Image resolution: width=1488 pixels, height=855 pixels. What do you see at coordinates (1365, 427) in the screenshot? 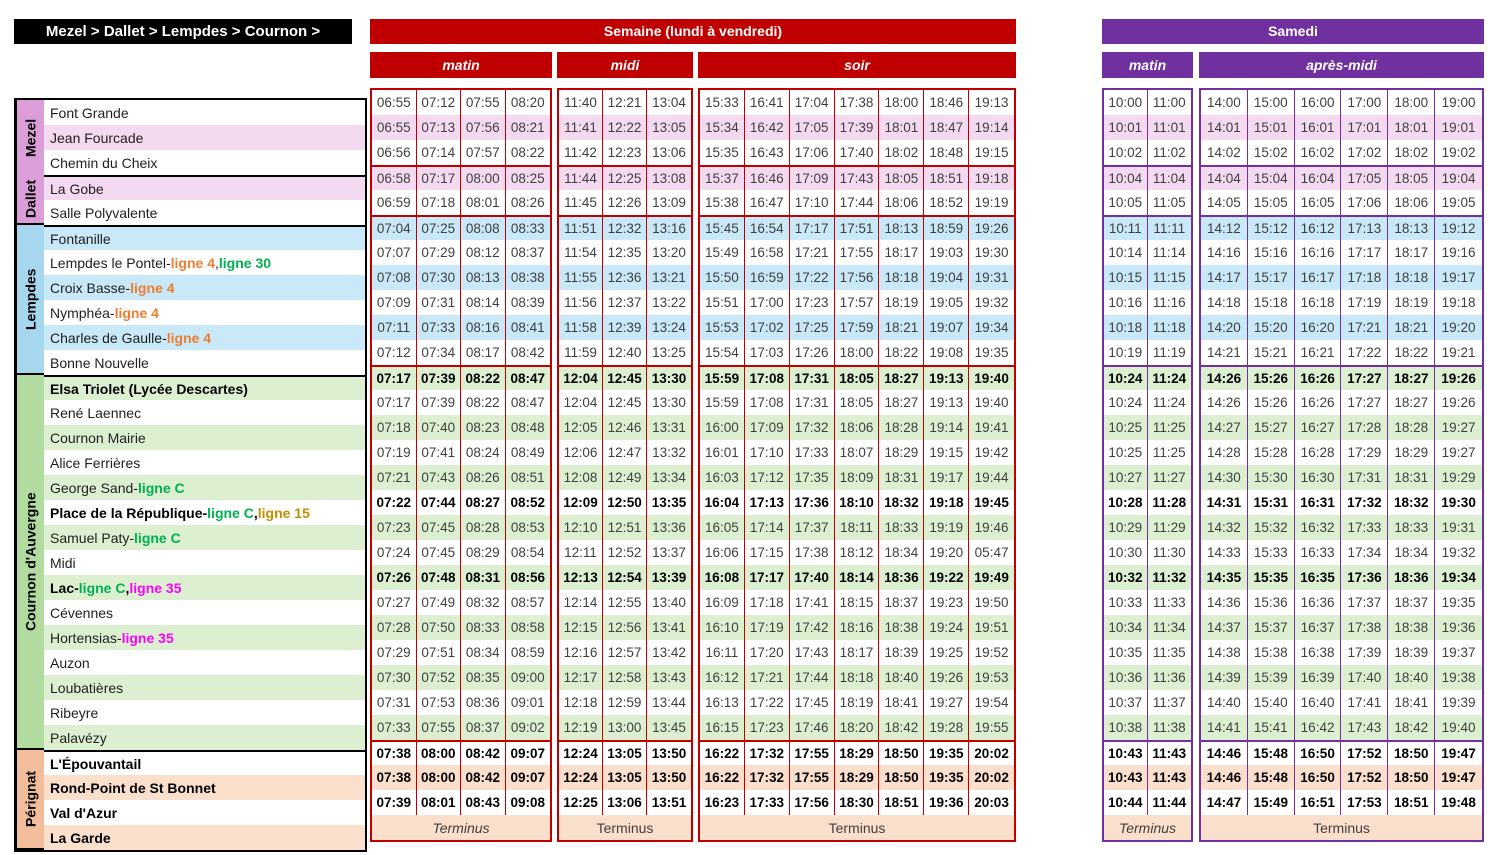
I see `time-cell: 17:28` at bounding box center [1365, 427].